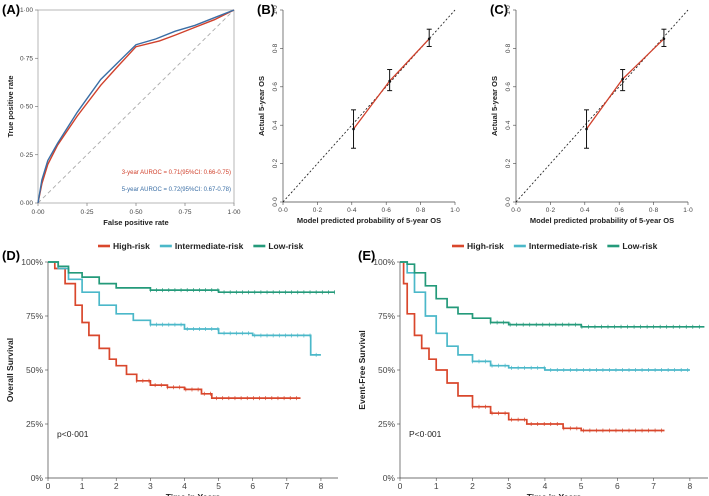  What do you see at coordinates (135, 212) in the screenshot?
I see `x-tick-label: 0·50` at bounding box center [135, 212].